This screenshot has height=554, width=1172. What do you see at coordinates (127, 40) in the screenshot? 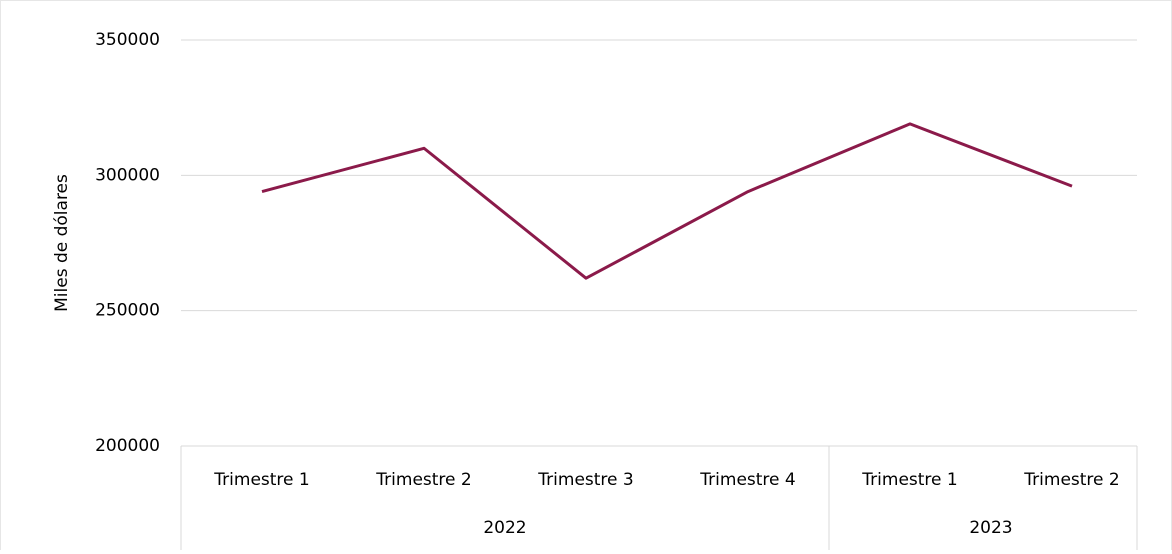
I see `y-tick-label: 350000` at bounding box center [127, 40].